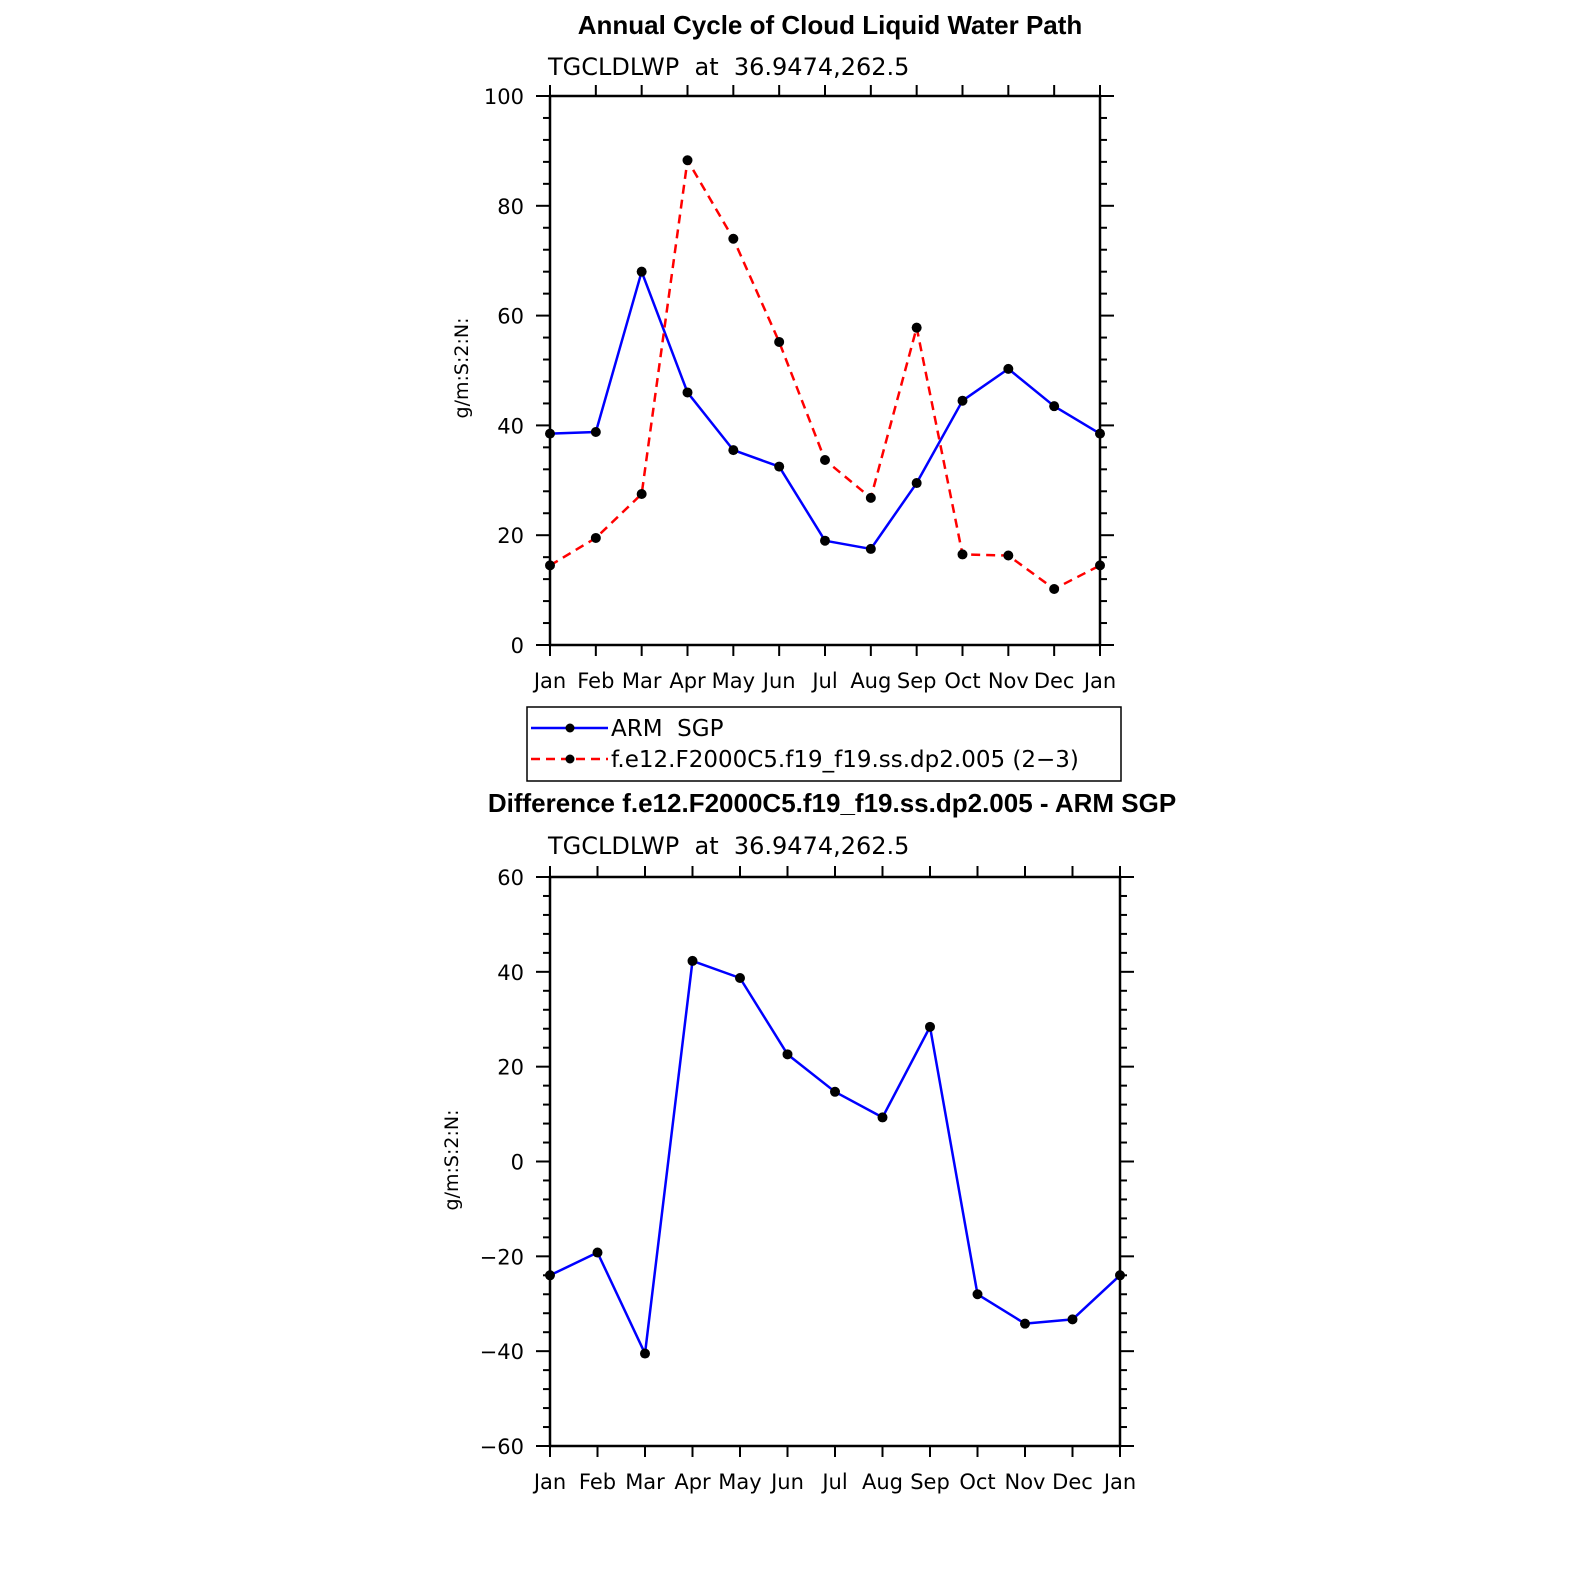 This screenshot has width=1575, height=1575. I want to click on top-xtick-label: Dec, so click(1054, 681).